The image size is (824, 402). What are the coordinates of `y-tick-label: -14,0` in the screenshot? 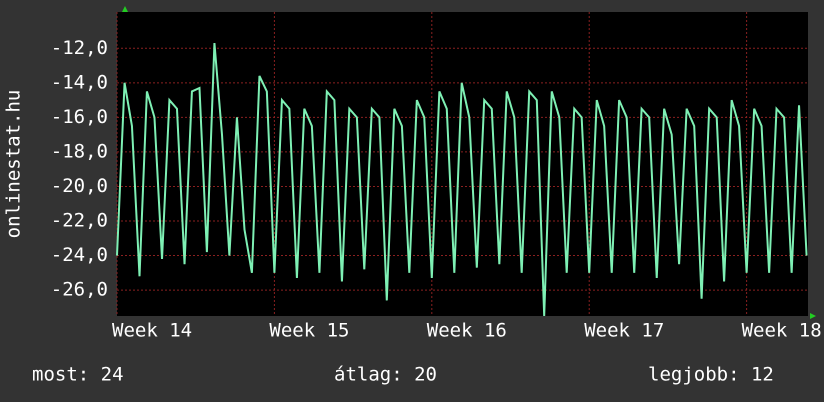 It's located at (79, 82).